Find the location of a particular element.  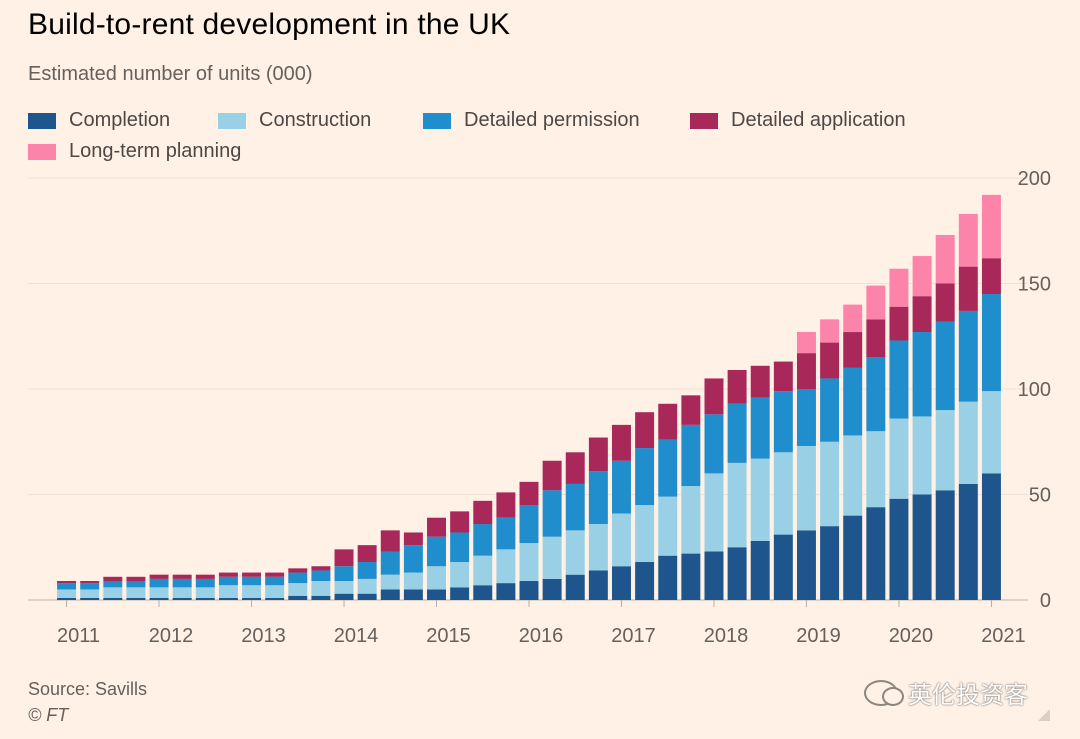

bar-stack-2016-q1 is located at coordinates (529, 540).